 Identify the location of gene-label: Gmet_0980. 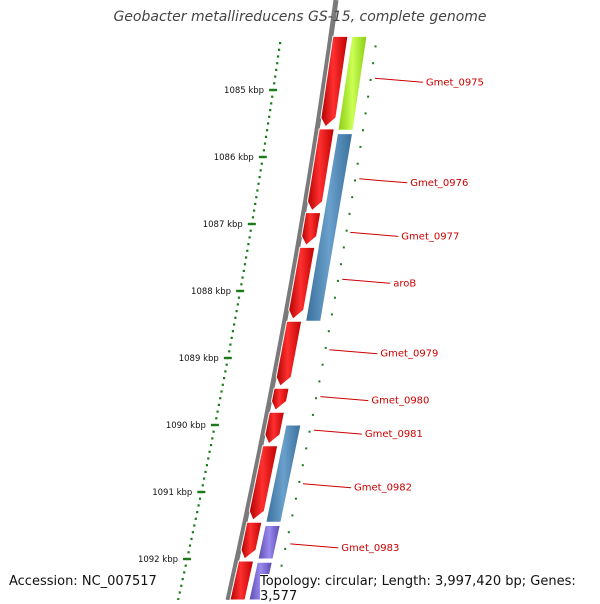
(400, 401).